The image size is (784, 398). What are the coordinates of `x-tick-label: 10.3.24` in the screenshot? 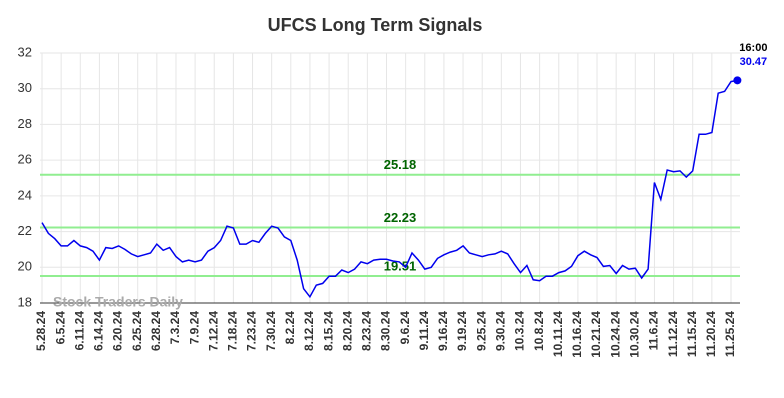 It's located at (520, 331).